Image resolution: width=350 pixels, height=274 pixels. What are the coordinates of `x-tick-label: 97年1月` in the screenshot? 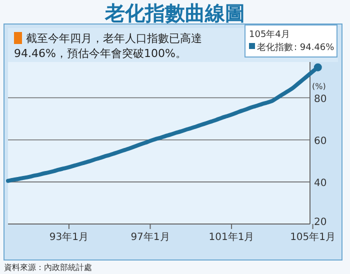 It's located at (150, 237).